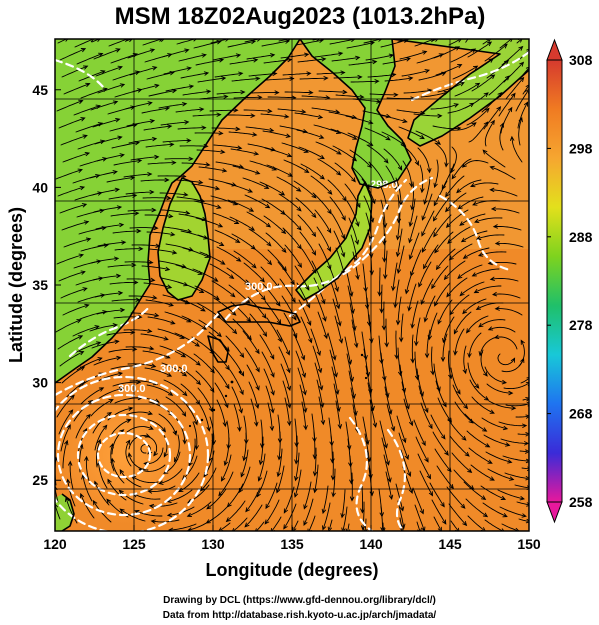  What do you see at coordinates (554, 49) in the screenshot?
I see `colorbar-max-arrow` at bounding box center [554, 49].